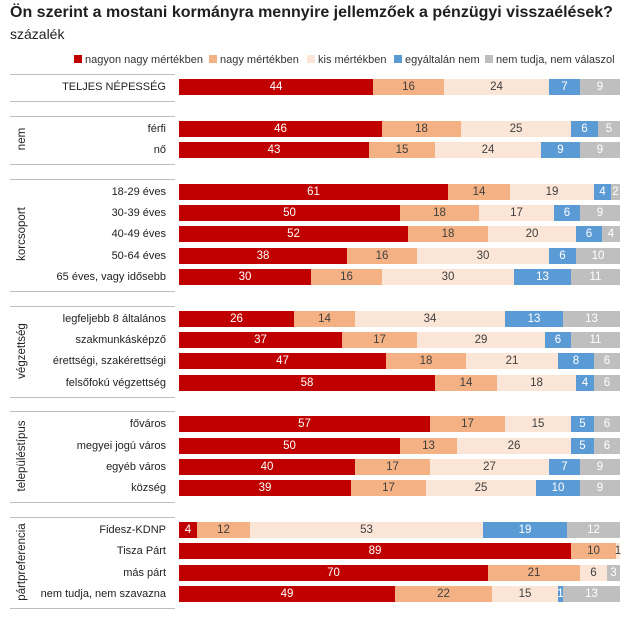 The height and width of the screenshot is (617, 635). I want to click on bar-segment-small-extent: 6, so click(593, 573).